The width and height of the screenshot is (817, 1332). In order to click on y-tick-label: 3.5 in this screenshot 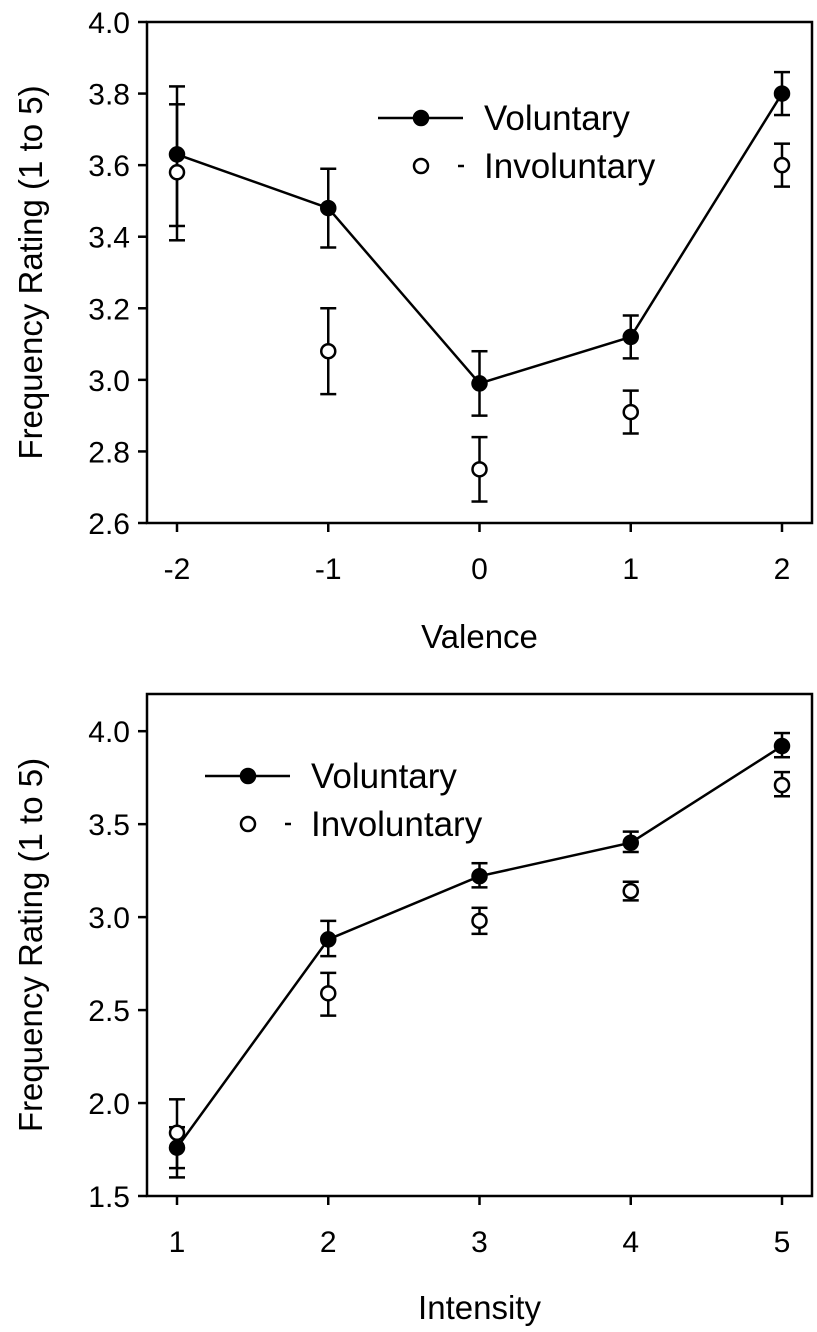, I will do `click(109, 825)`.